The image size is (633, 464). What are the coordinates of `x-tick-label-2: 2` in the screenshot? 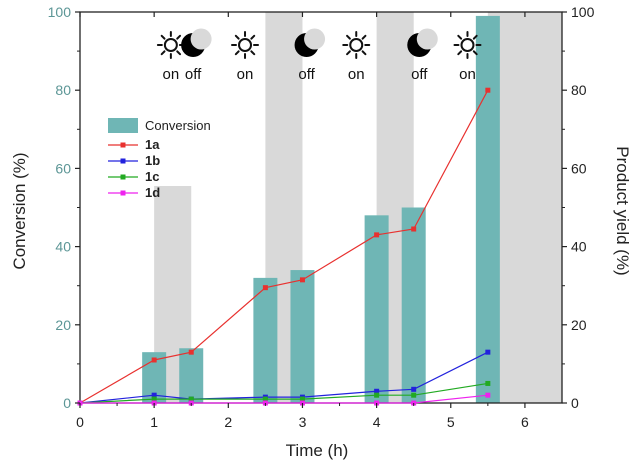 It's located at (228, 422).